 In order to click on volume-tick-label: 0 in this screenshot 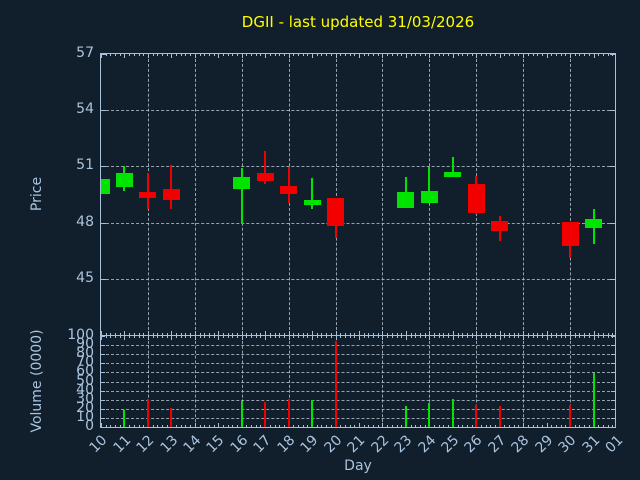, I will do `click(89, 426)`.